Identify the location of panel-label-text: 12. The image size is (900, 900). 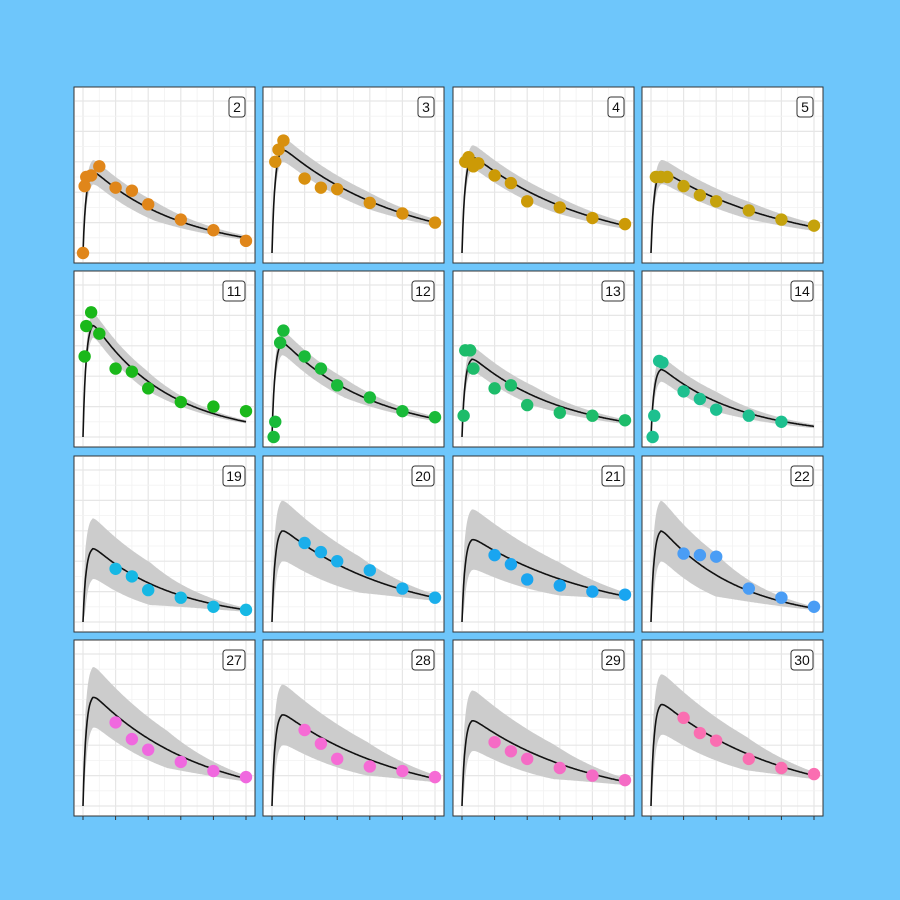
(423, 291).